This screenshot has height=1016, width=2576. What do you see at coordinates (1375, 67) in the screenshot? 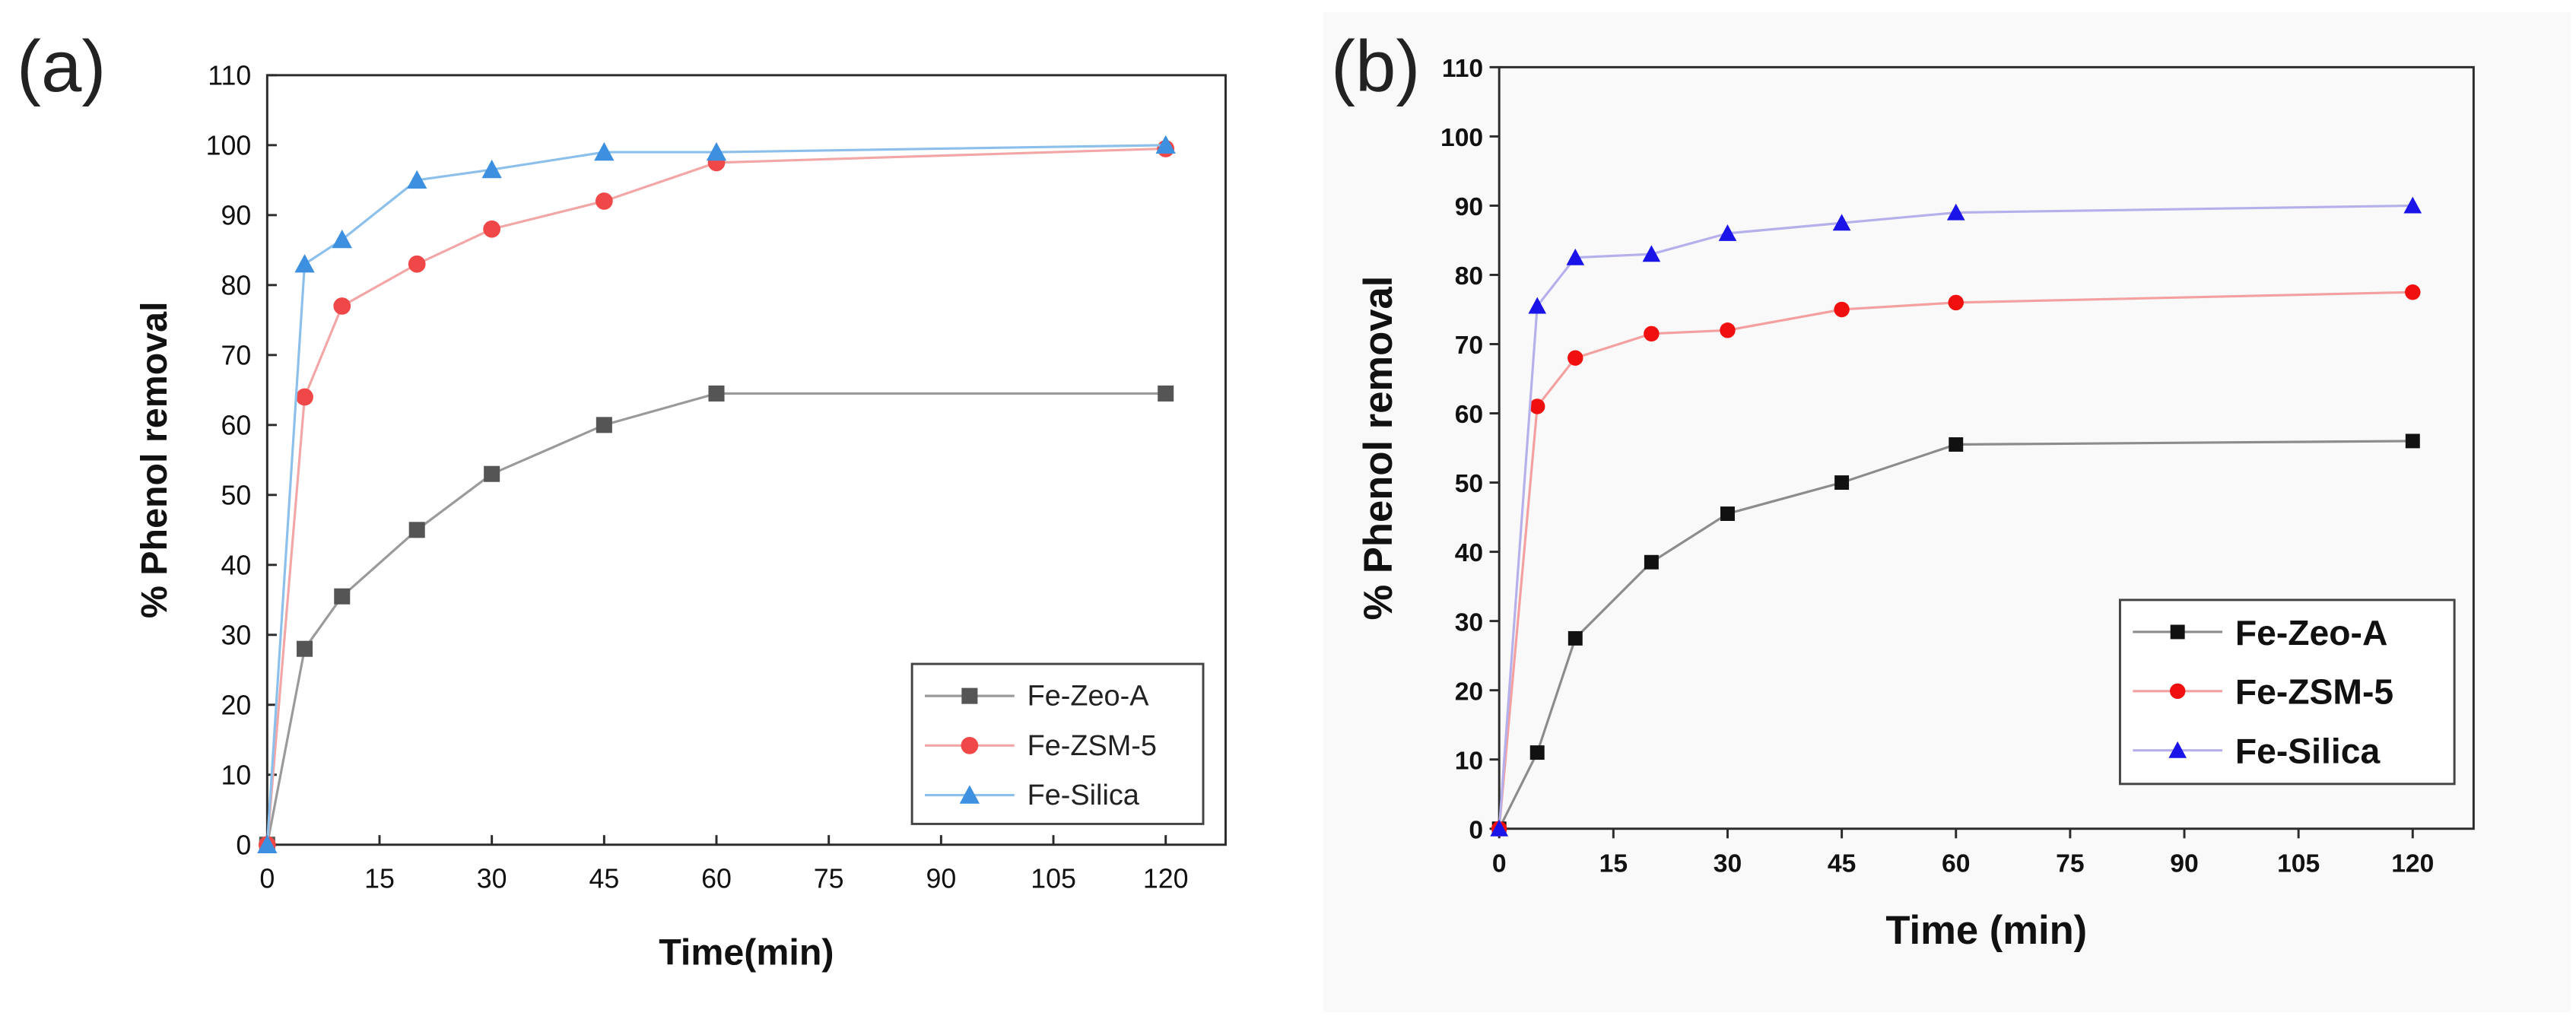
I see `panel-b-letter: (b)` at bounding box center [1375, 67].